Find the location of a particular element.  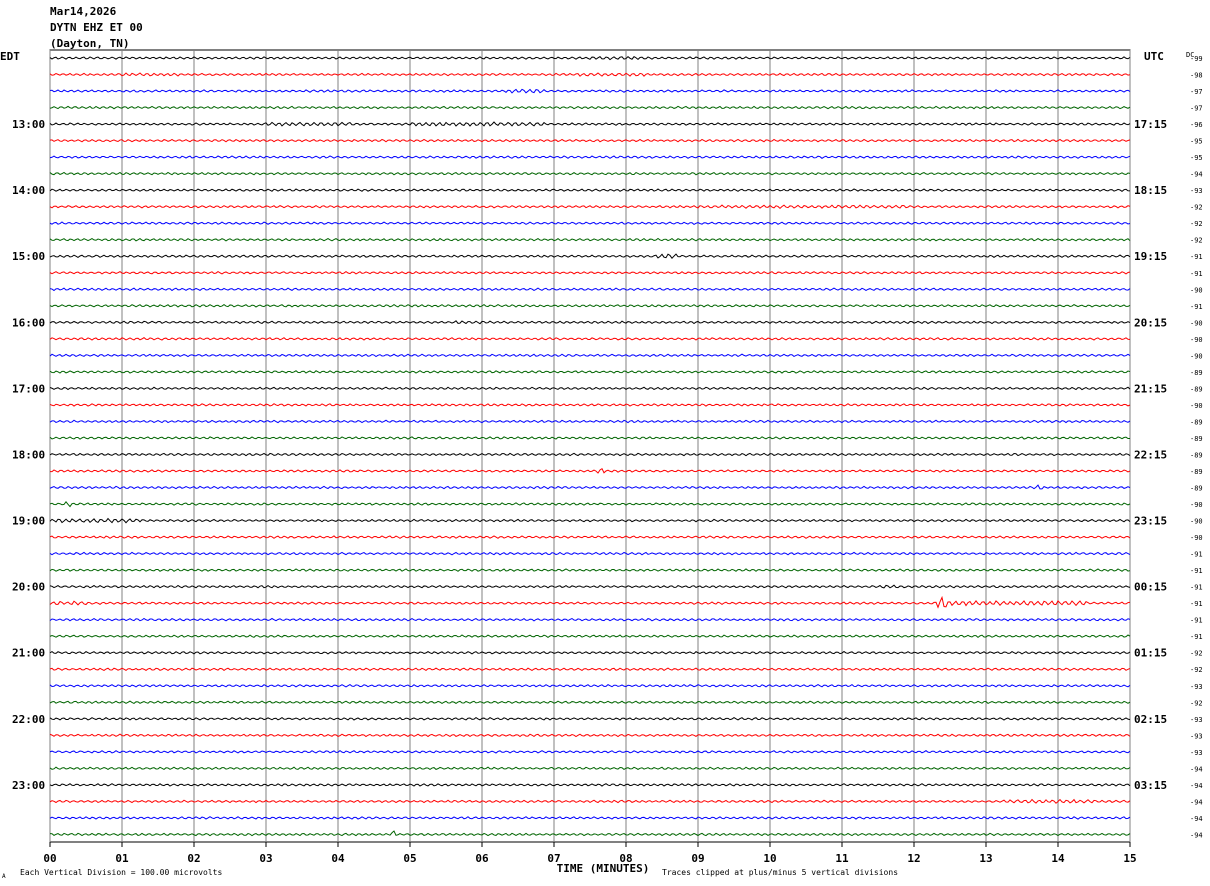

edt-hour-label: 23:00 is located at coordinates (28, 785).